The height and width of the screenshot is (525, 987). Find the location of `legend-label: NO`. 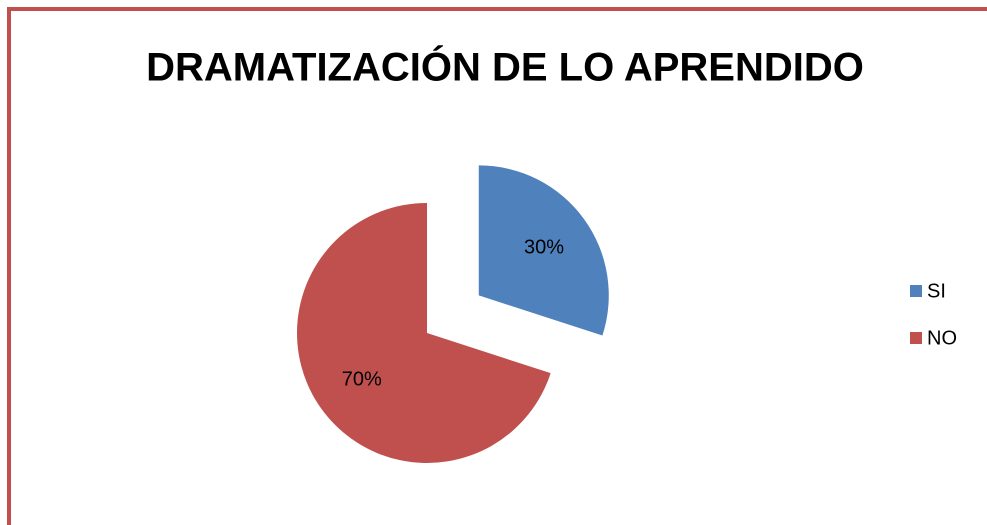

legend-label: NO is located at coordinates (942, 338).